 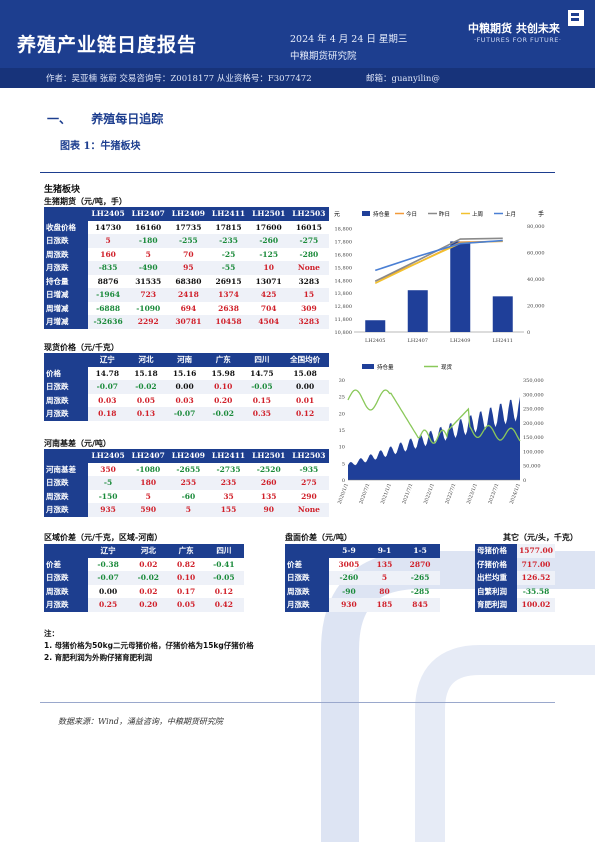 I want to click on y-tick-label: 0, so click(x=343, y=481).